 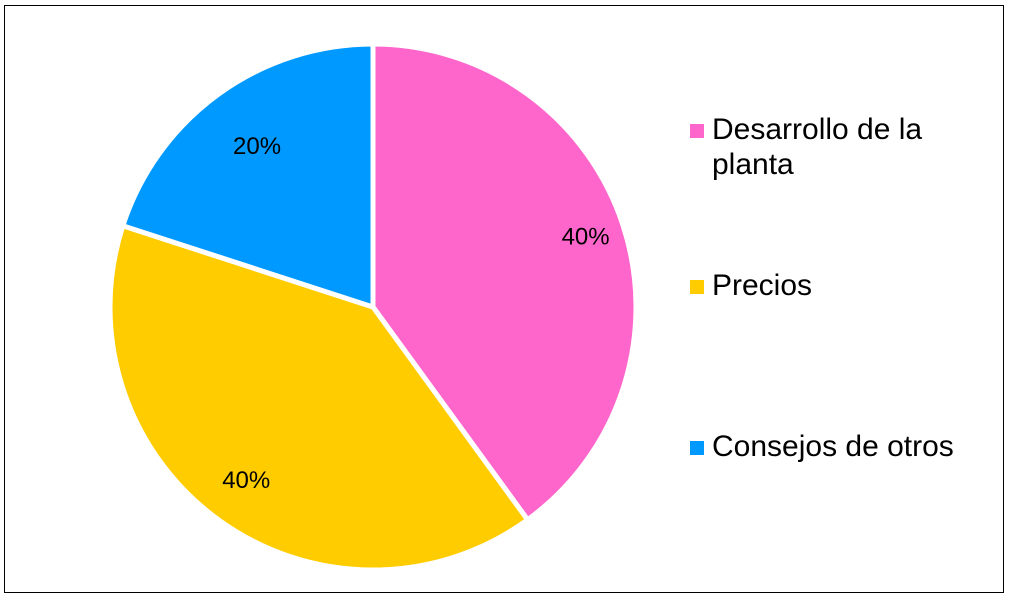 What do you see at coordinates (257, 146) in the screenshot?
I see `data-label-consejos: 20%` at bounding box center [257, 146].